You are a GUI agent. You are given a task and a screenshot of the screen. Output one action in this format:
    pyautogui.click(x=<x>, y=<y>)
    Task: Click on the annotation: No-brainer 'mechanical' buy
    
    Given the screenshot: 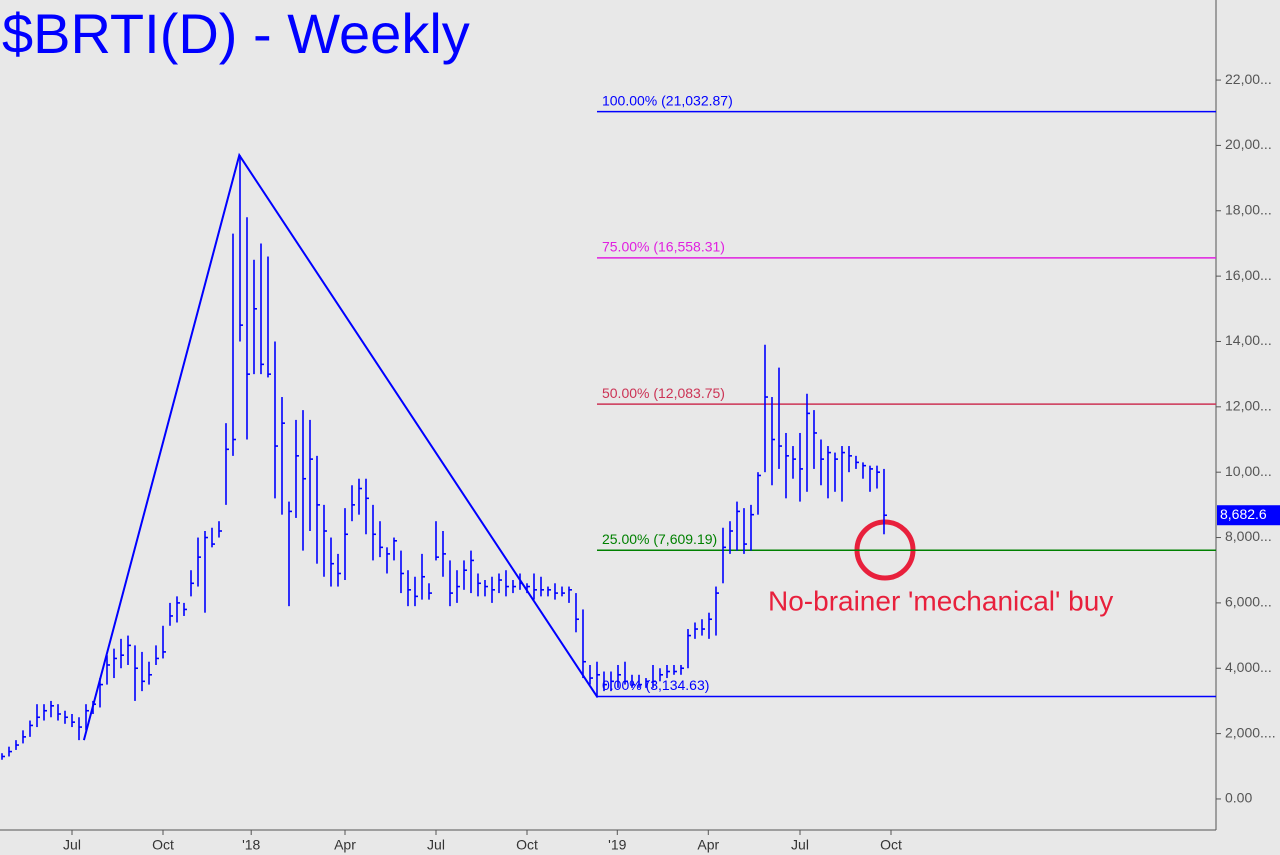 What is the action you would take?
    pyautogui.click(x=940, y=600)
    